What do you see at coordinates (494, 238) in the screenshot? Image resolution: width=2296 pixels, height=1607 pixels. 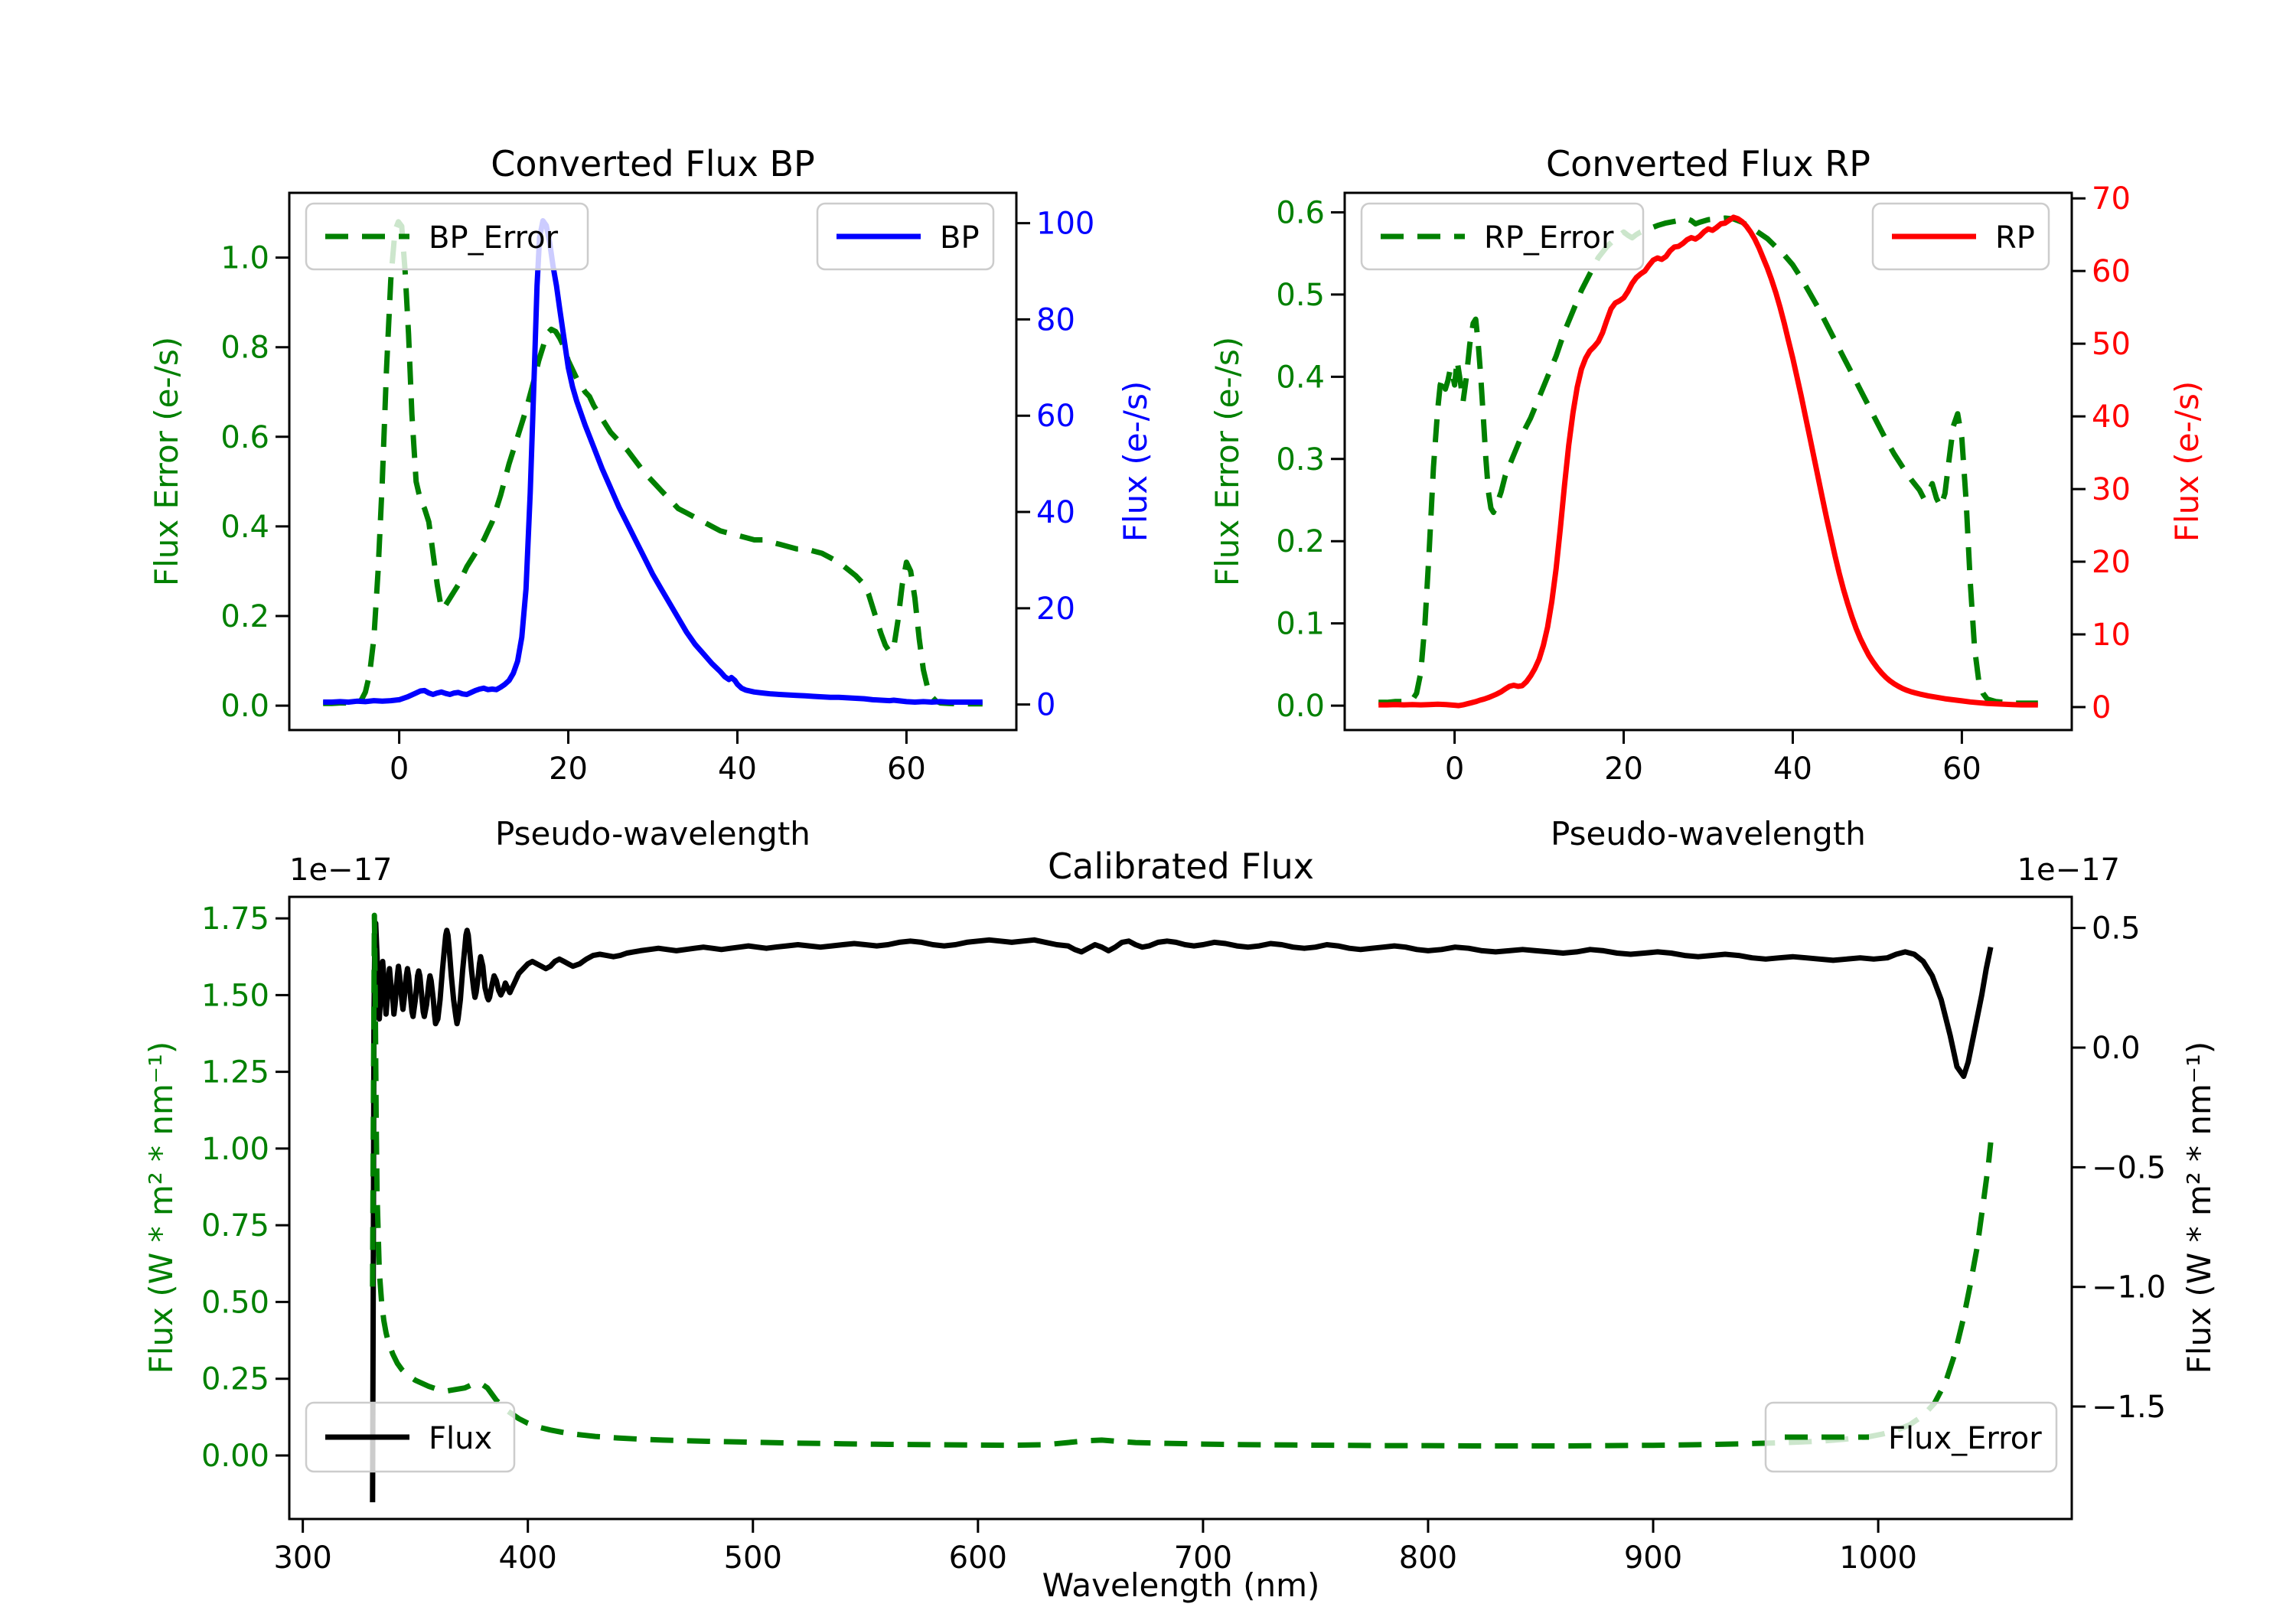 I see `legend-label: BP_Error` at bounding box center [494, 238].